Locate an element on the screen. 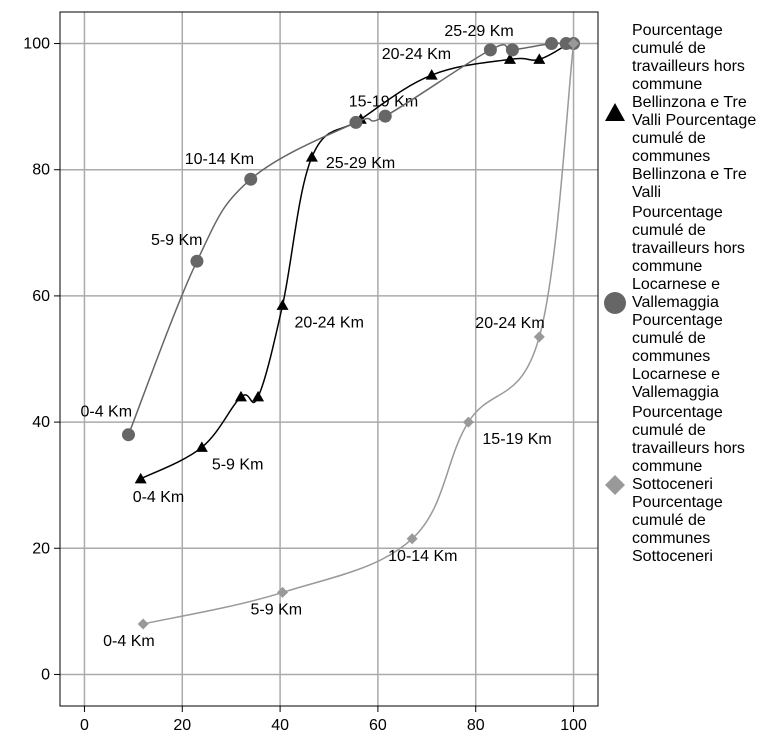 Image resolution: width=771 pixels, height=738 pixels. y-tick-label: 20 is located at coordinates (41, 548).